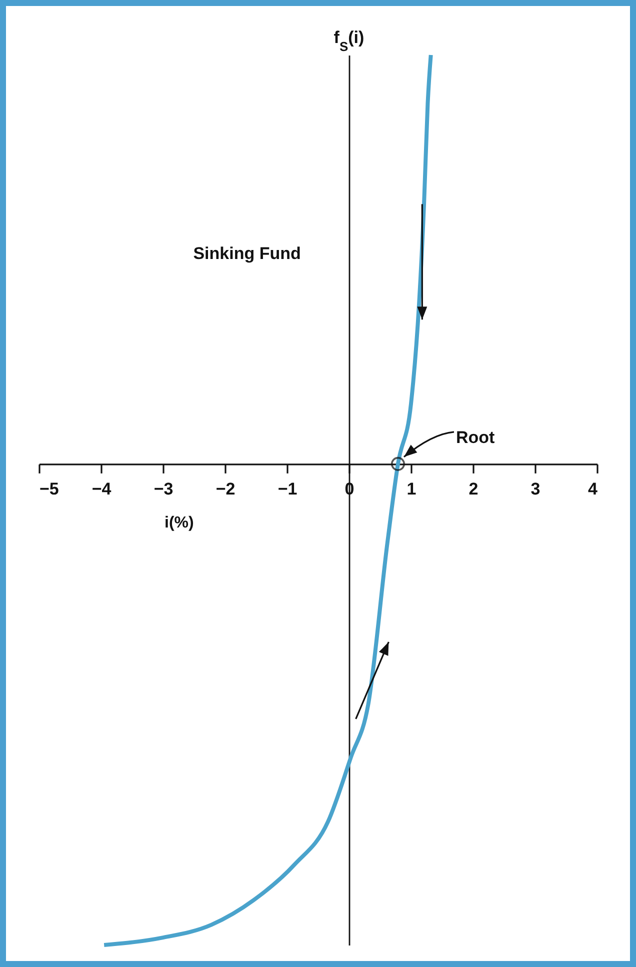 Image resolution: width=636 pixels, height=967 pixels. Describe the element at coordinates (349, 41) in the screenshot. I see `y-axis-title: f$_{S}$(i)` at that location.